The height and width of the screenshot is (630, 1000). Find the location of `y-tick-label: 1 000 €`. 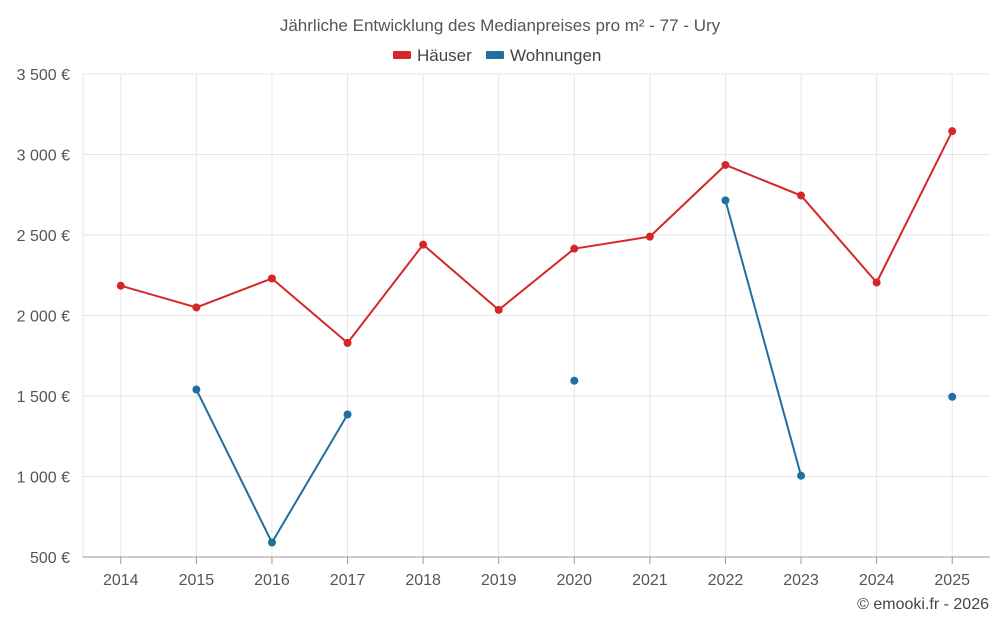

y-tick-label: 1 000 € is located at coordinates (43, 478).